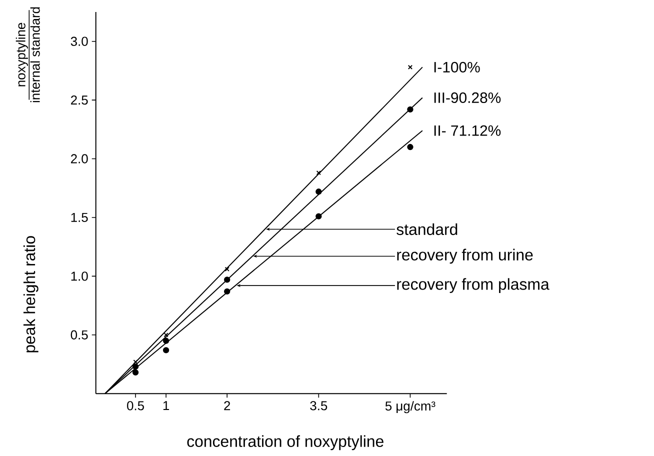 Image resolution: width=654 pixels, height=456 pixels. Describe the element at coordinates (410, 407) in the screenshot. I see `x-tick-label: 5 μg/cm³` at that location.